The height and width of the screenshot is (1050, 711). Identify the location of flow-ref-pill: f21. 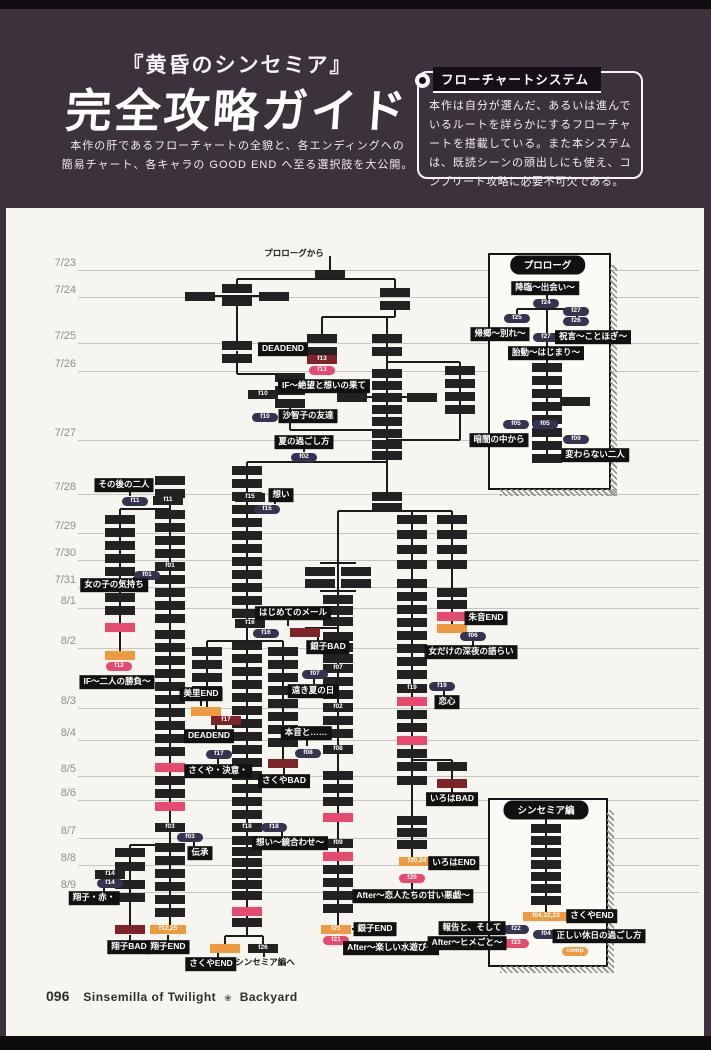
(336, 940).